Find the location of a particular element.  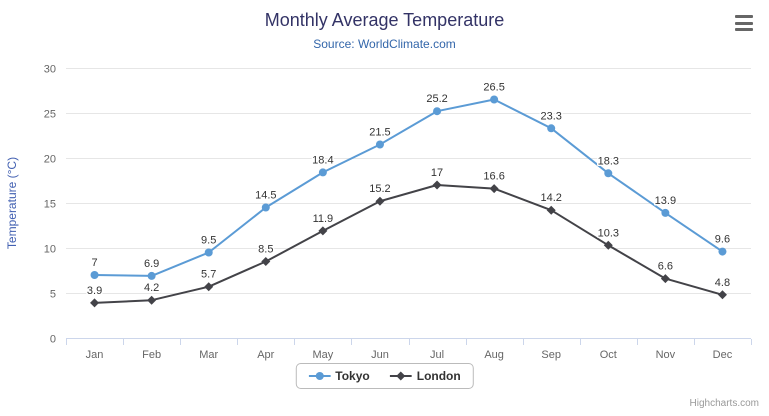

data-label: 21.5 is located at coordinates (379, 133).